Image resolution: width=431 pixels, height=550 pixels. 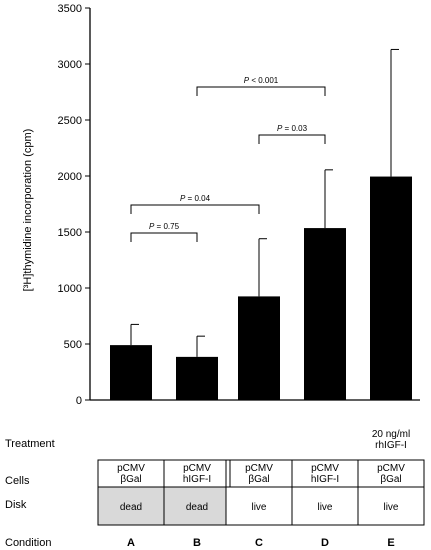 I want to click on y-tick-label: 1000, so click(x=70, y=289).